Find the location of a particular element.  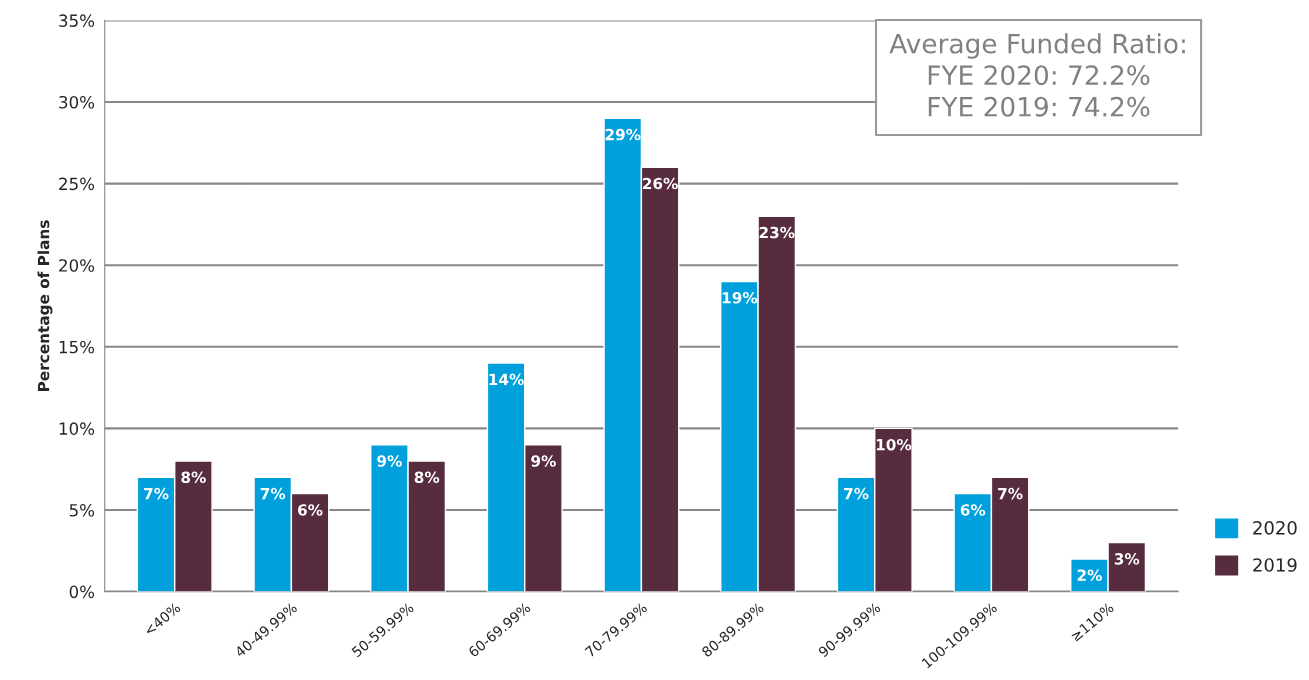

y-tick-label: 25% is located at coordinates (77, 184).